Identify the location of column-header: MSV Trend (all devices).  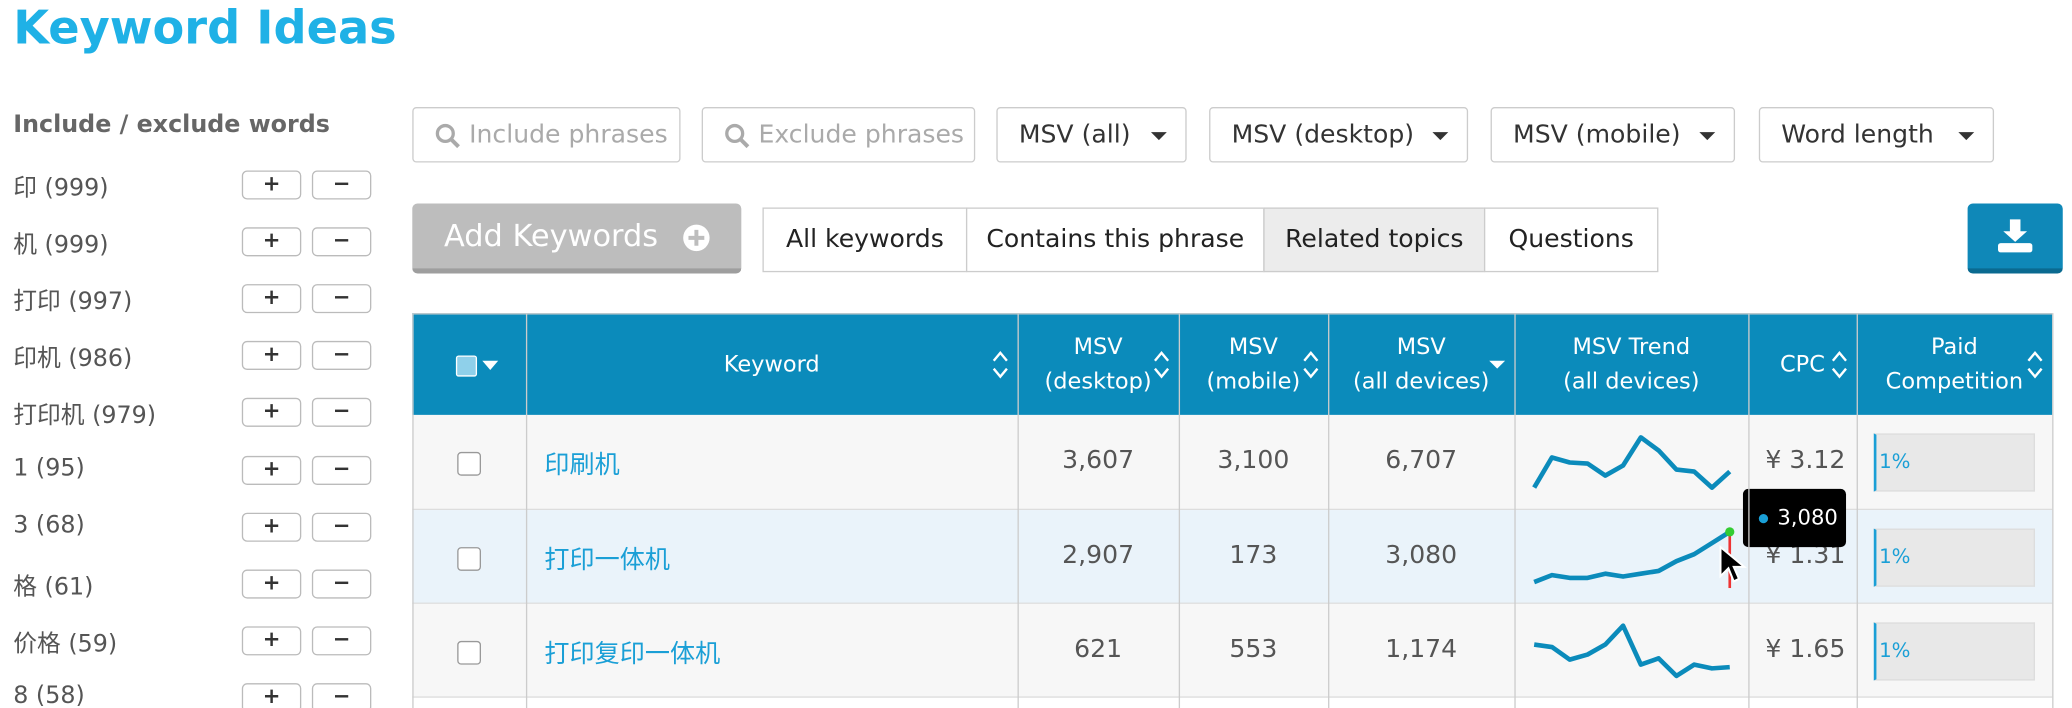
(1631, 364).